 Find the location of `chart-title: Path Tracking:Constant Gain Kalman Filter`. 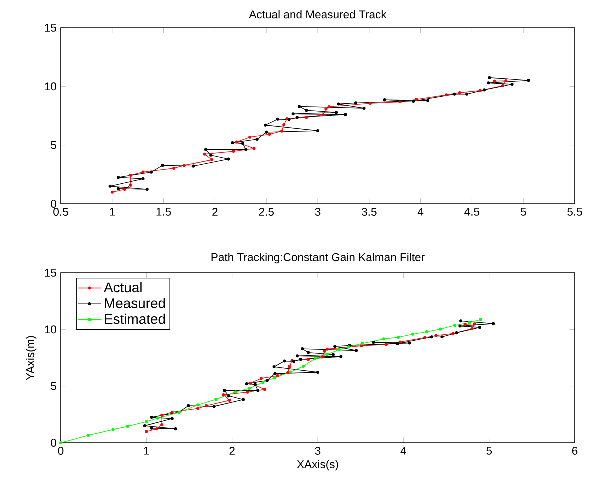

chart-title: Path Tracking:Constant Gain Kalman Filter is located at coordinates (318, 258).